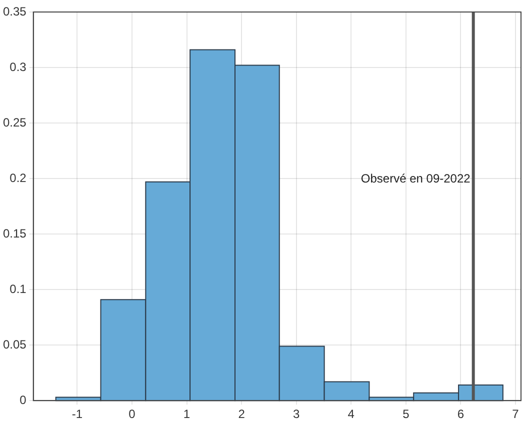  Describe the element at coordinates (296, 414) in the screenshot. I see `x-tick-label: 3` at that location.